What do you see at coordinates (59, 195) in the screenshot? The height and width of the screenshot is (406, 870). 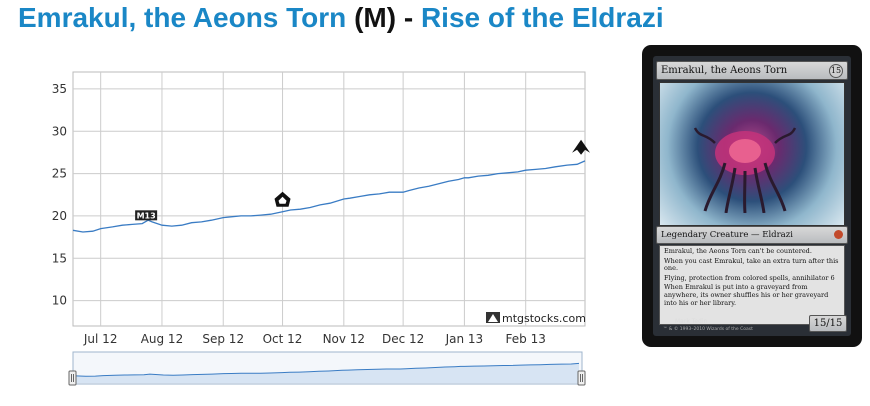 I see `y-axis: 10 15 20 25 30 35` at bounding box center [59, 195].